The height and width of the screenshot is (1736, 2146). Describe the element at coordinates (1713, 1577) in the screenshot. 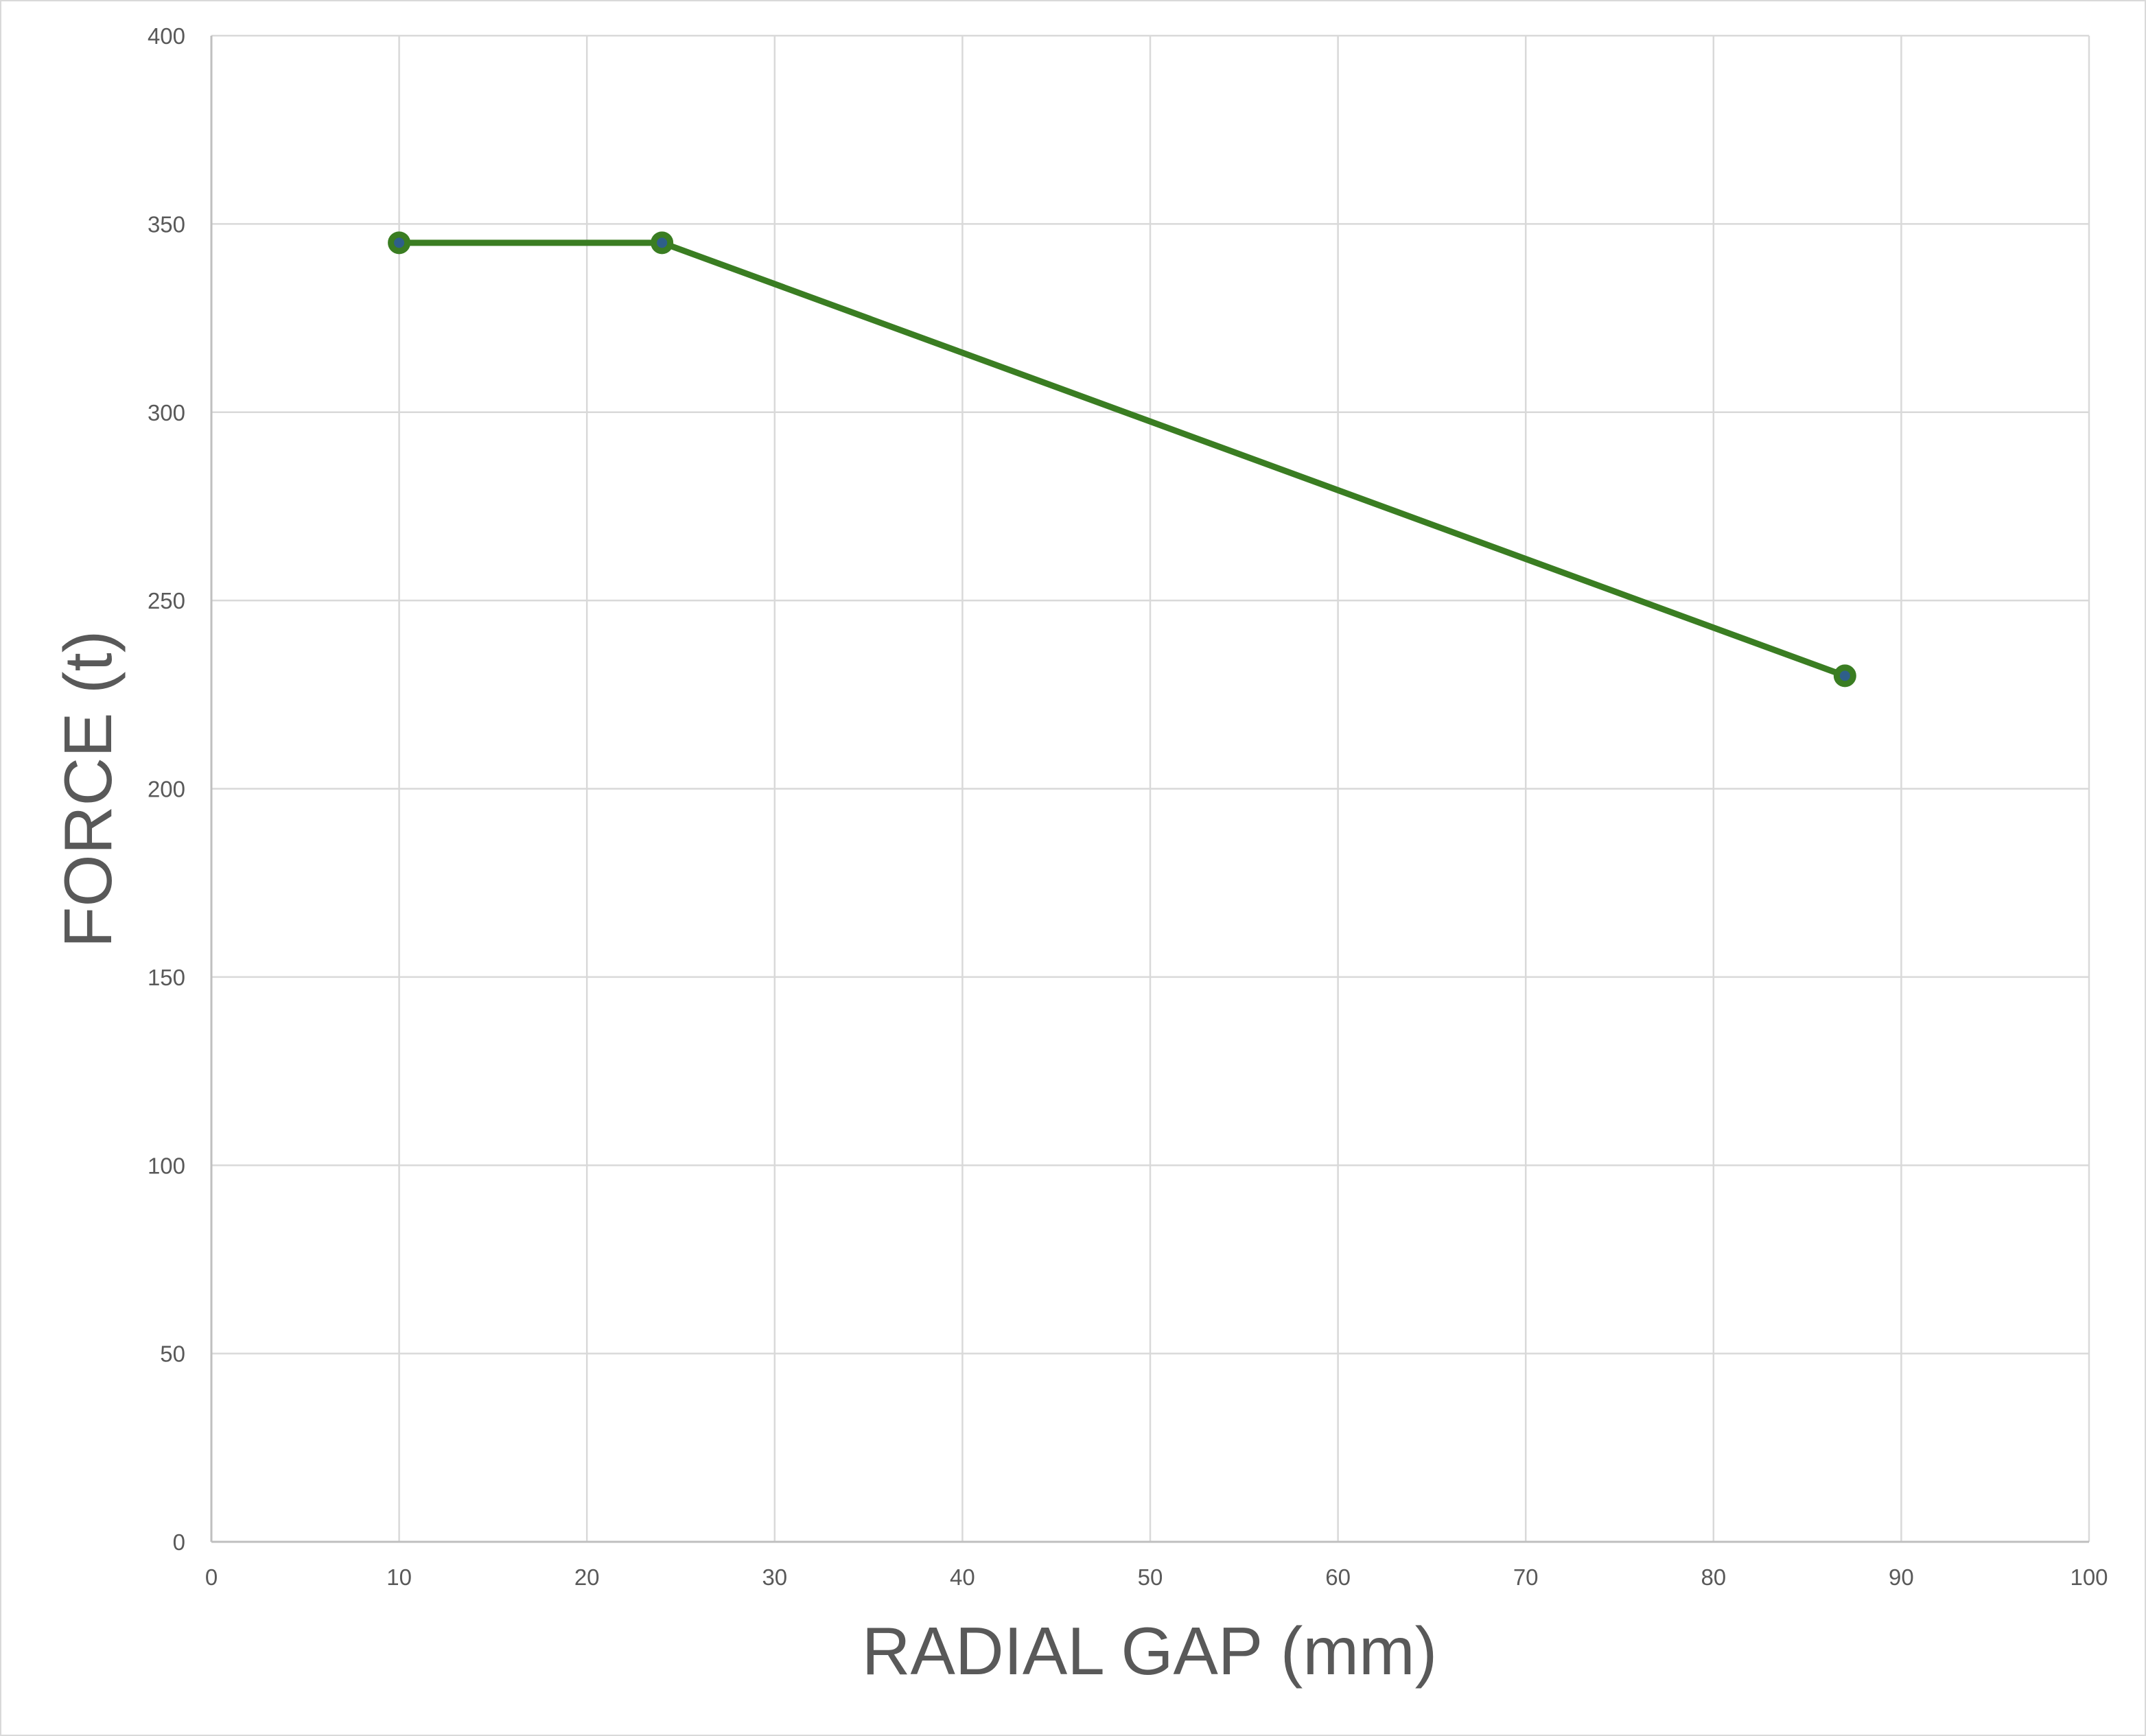

I see `x-tick-label-80: 80` at that location.